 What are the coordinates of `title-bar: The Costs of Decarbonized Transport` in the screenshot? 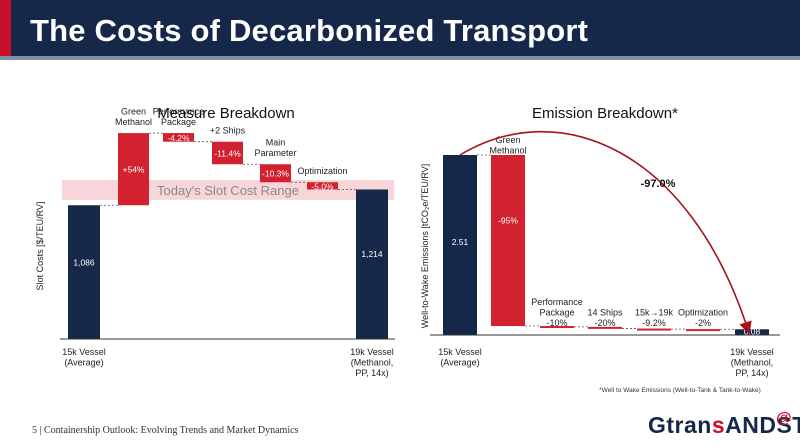 It's located at (400, 30).